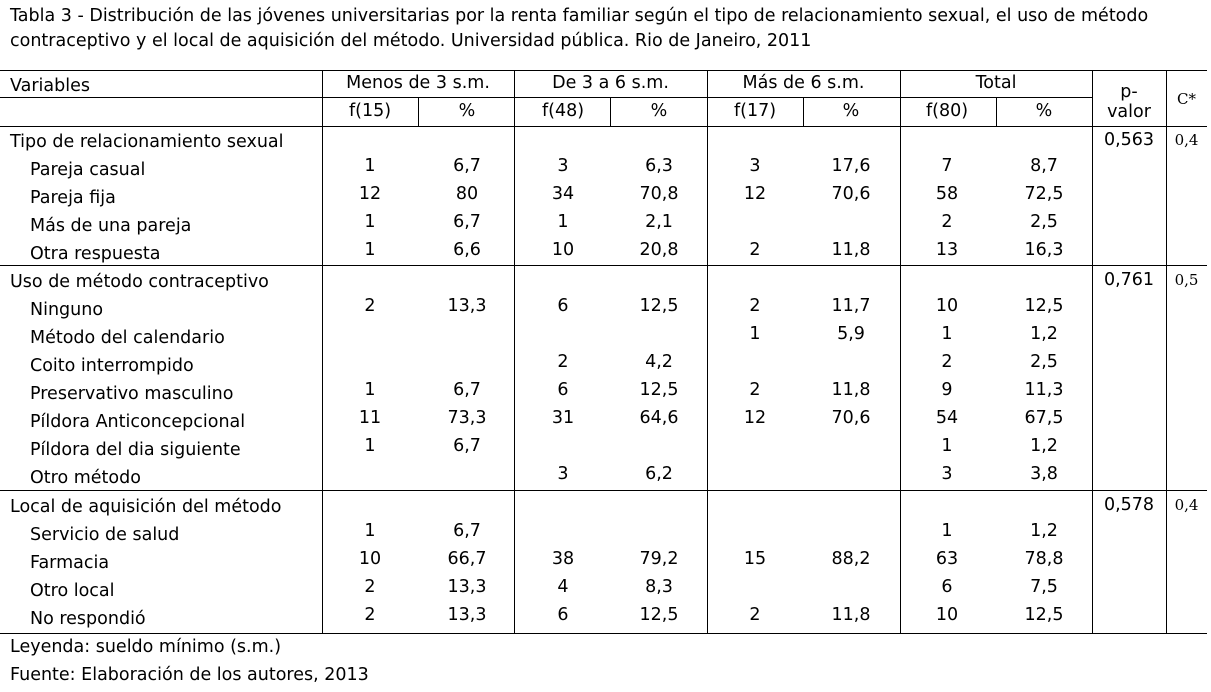 The width and height of the screenshot is (1211, 692). I want to click on table-top-rule, so click(603, 70).